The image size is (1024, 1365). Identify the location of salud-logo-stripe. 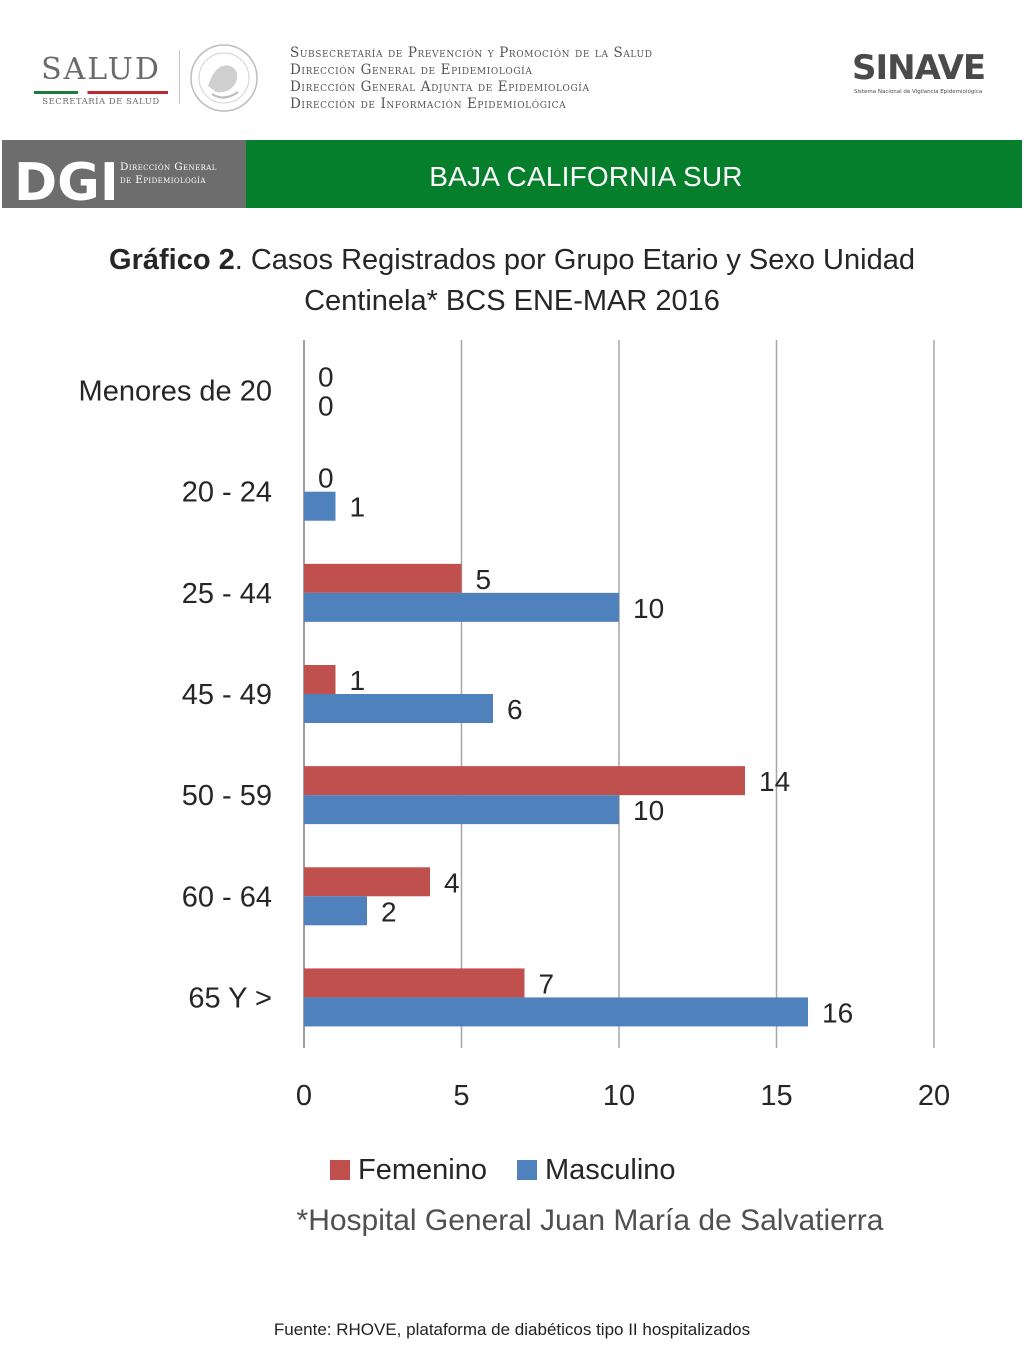
(101, 92).